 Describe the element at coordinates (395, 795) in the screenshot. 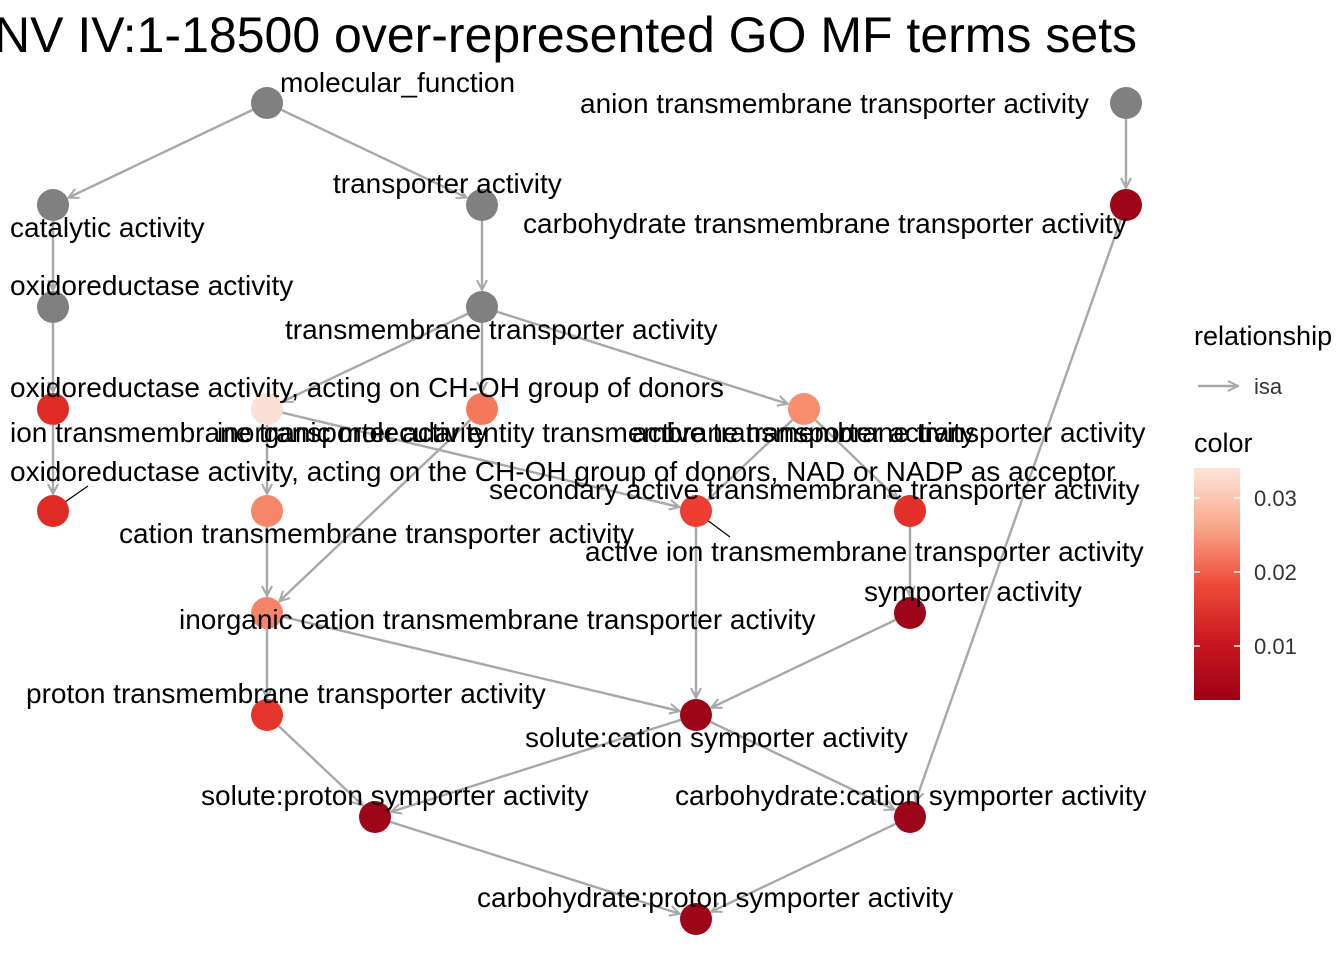

I see `node-label-solute_proton: solute:proton symporter activity` at that location.